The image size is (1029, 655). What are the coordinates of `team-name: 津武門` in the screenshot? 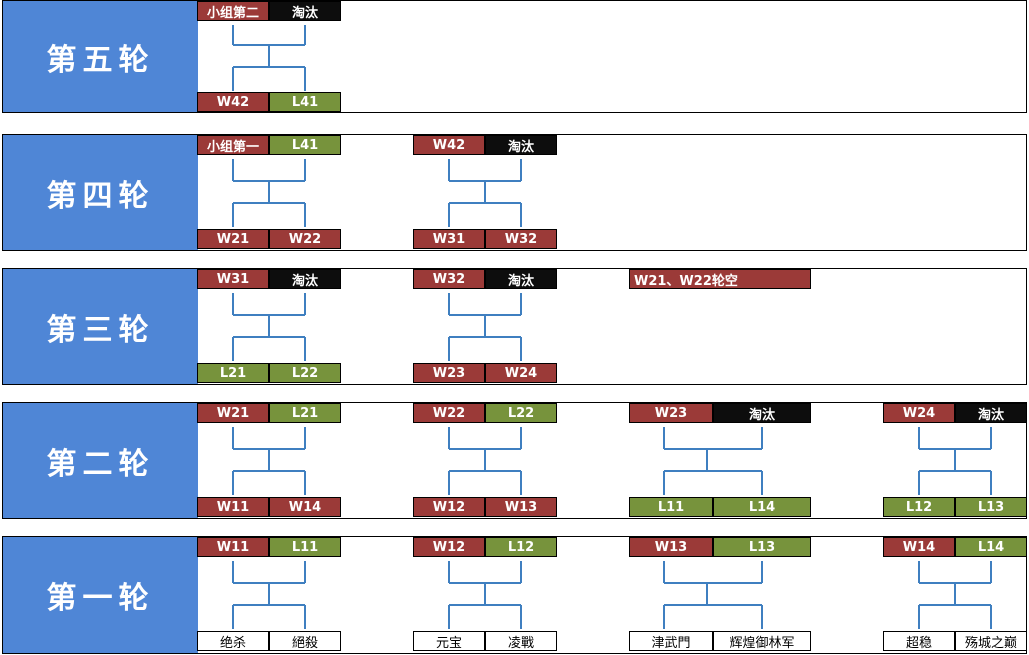 It's located at (671, 641).